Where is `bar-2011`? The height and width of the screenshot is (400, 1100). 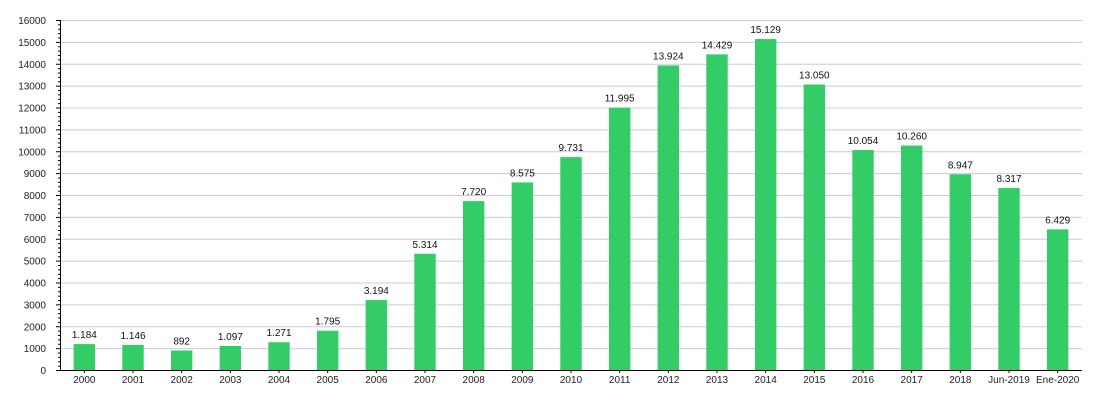
bar-2011 is located at coordinates (619, 238).